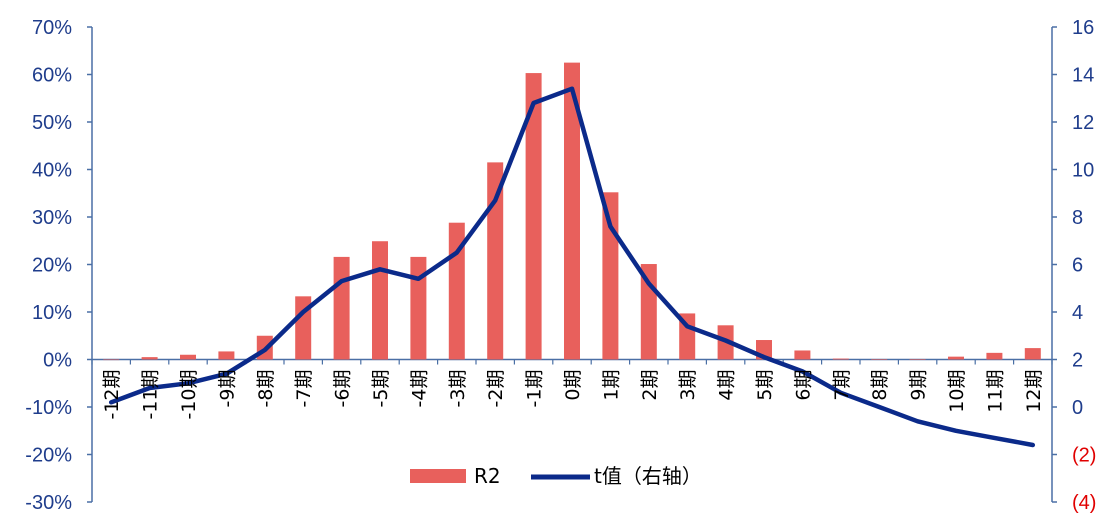  Describe the element at coordinates (52, 171) in the screenshot. I see `left-tick-label: 40%` at that location.